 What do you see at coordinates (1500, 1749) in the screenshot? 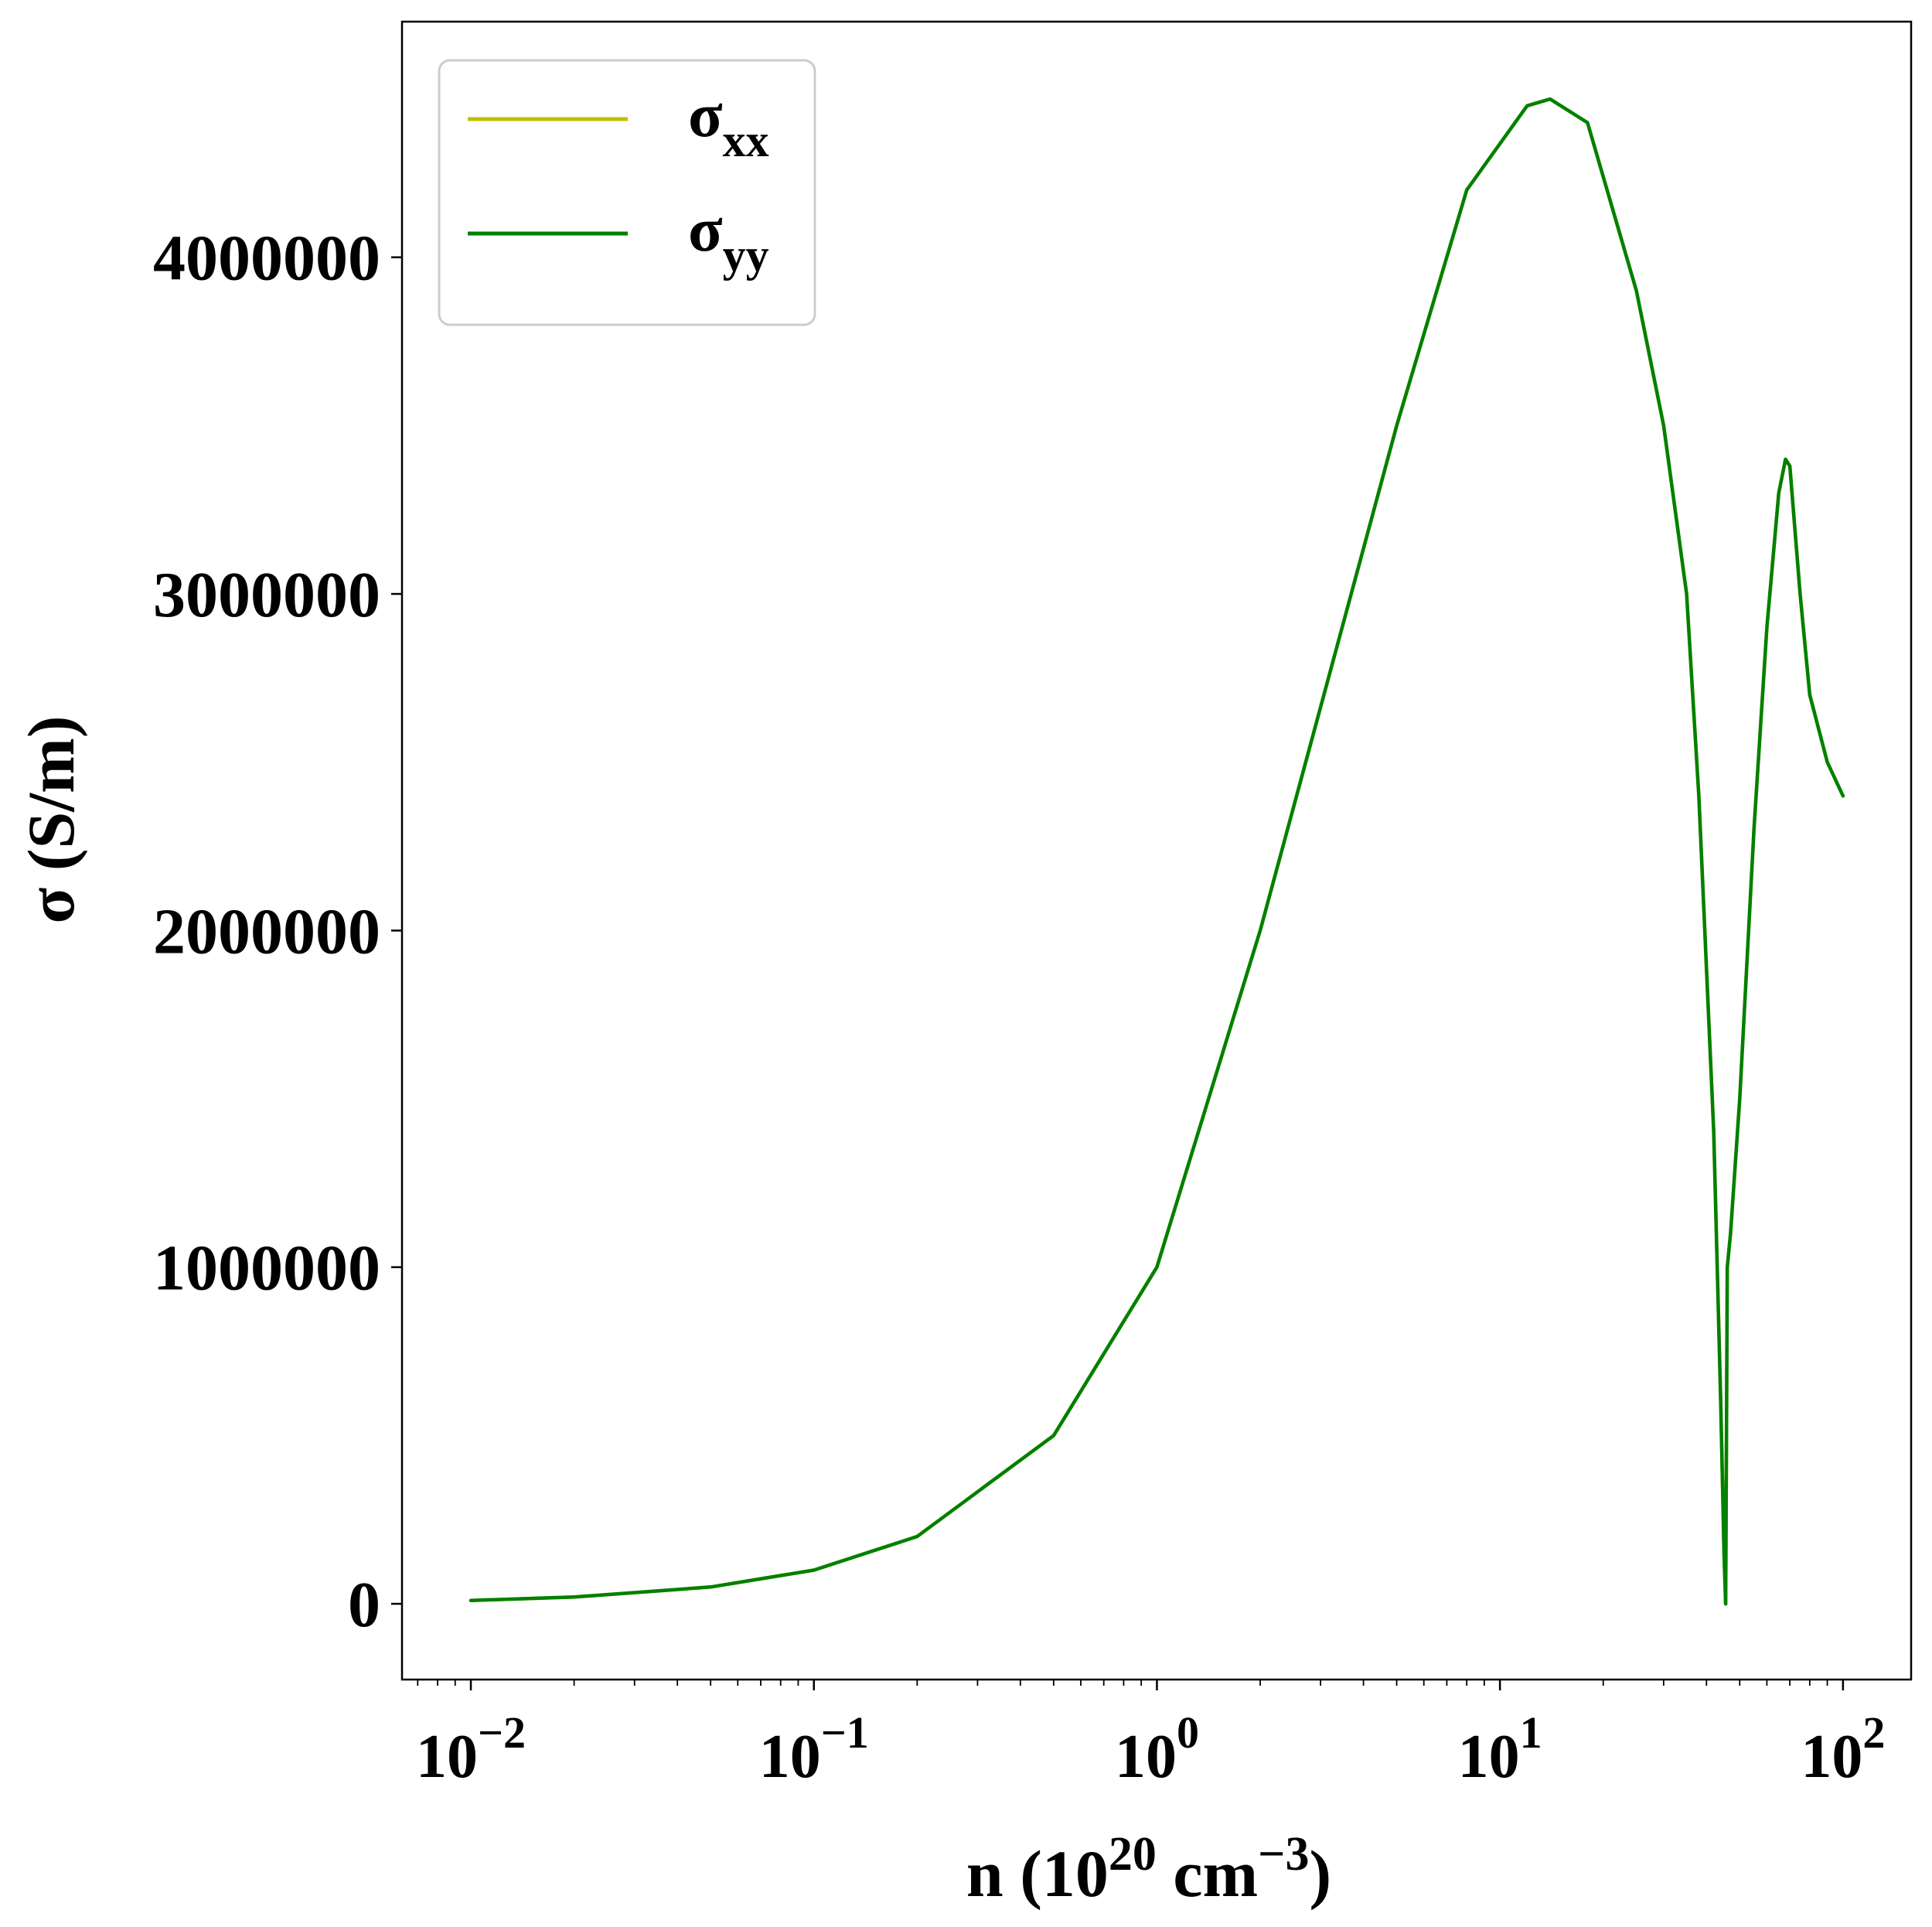
I see `x-tick-label: 10¹` at bounding box center [1500, 1749].